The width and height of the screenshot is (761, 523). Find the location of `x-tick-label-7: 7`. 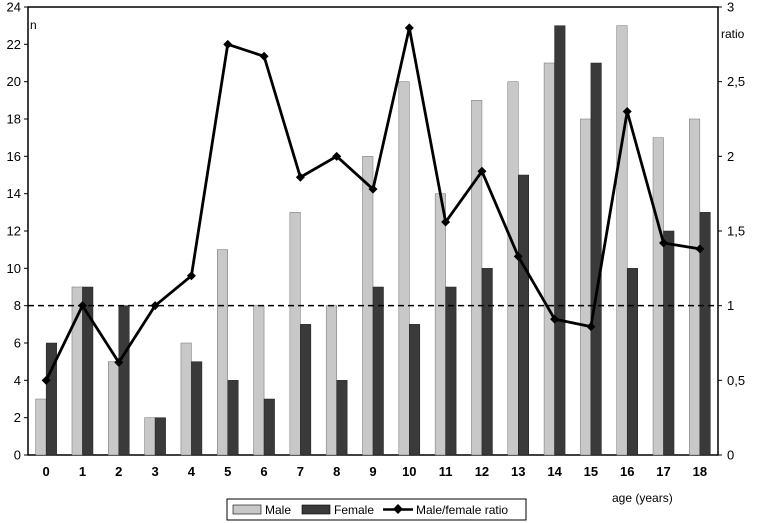

x-tick-label-7: 7 is located at coordinates (300, 471).